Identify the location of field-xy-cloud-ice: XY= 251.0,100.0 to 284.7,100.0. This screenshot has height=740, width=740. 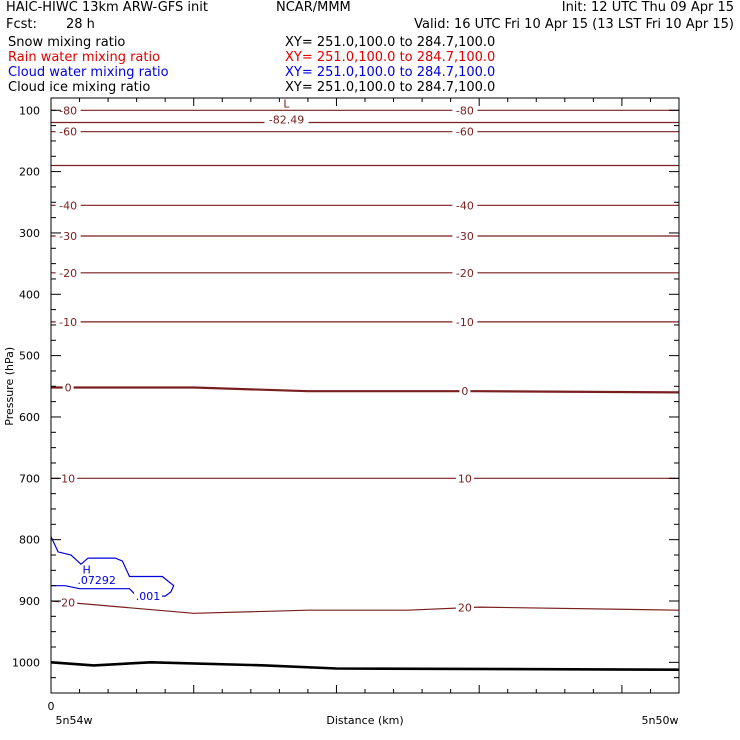
(390, 87).